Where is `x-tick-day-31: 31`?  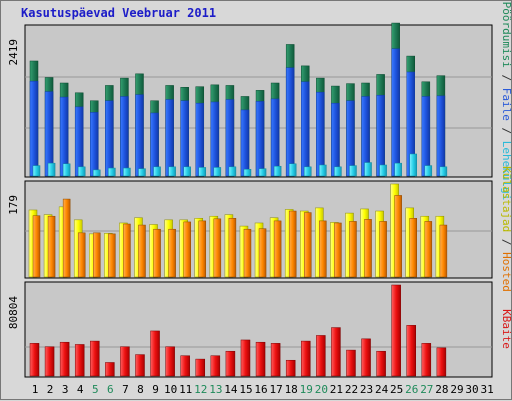 x-tick-day-31: 31 is located at coordinates (486, 389).